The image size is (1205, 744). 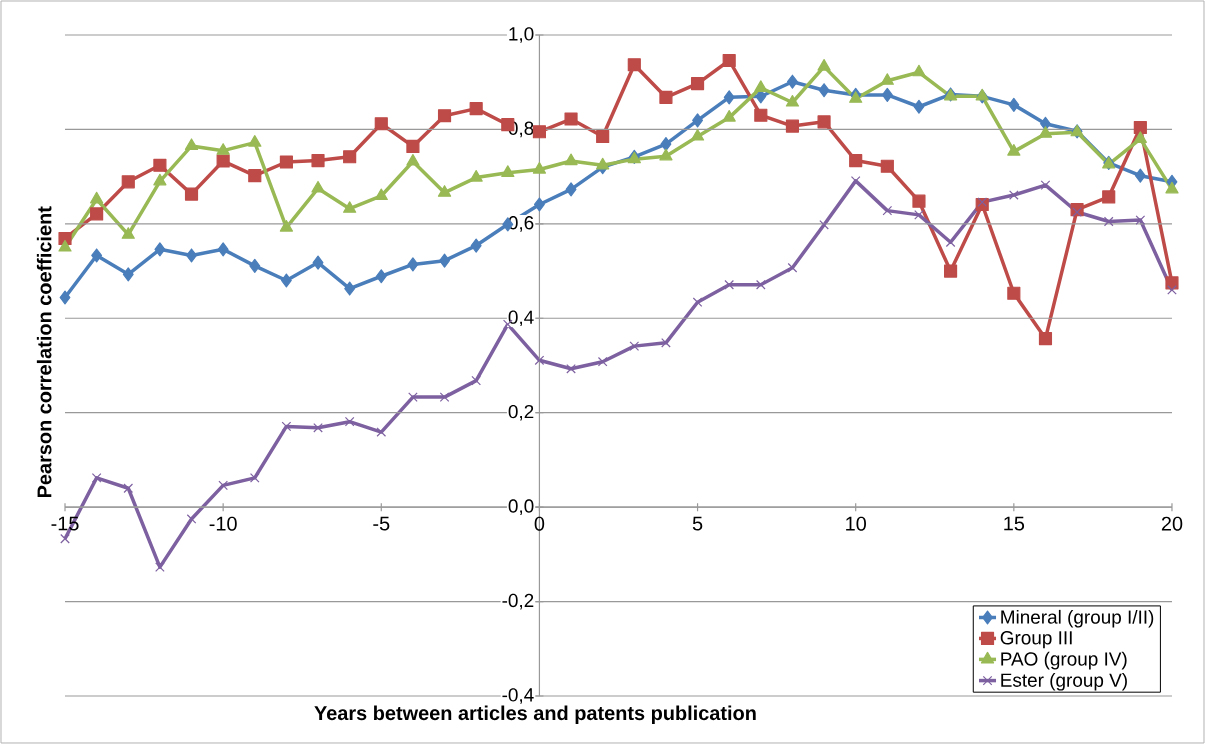 What do you see at coordinates (521, 507) in the screenshot?
I see `y-tick-label: 0,0` at bounding box center [521, 507].